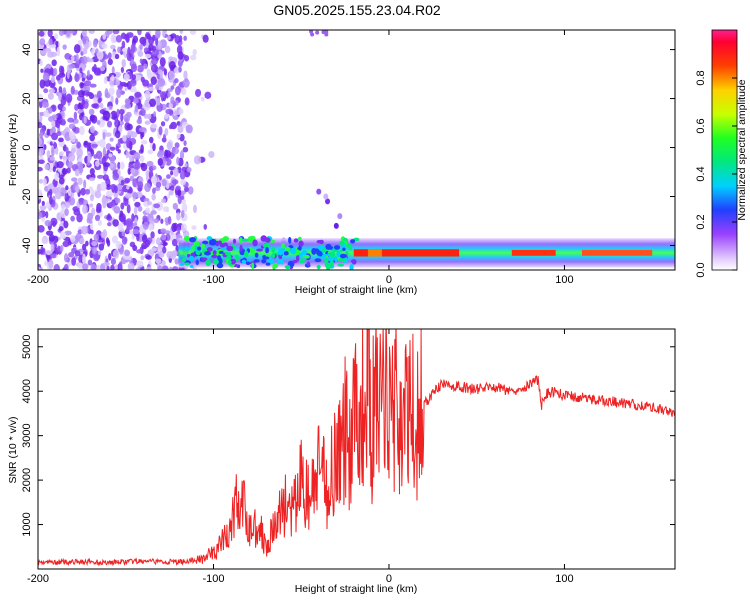 The width and height of the screenshot is (750, 605). What do you see at coordinates (724, 150) in the screenshot?
I see `colorbar-gradient` at bounding box center [724, 150].